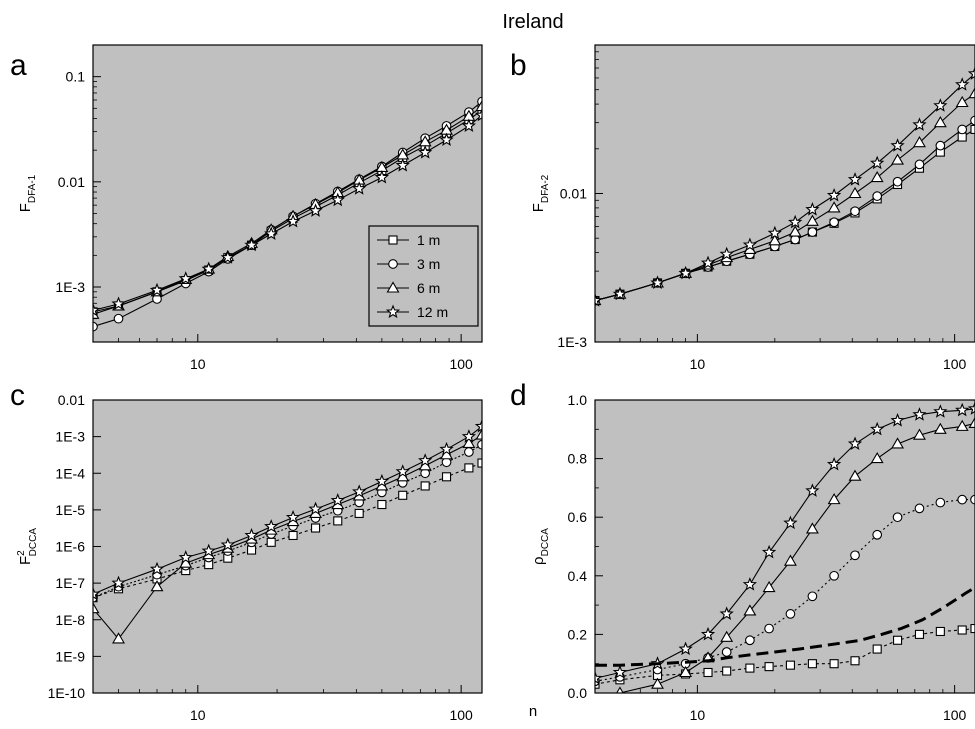  Describe the element at coordinates (518, 395) in the screenshot. I see `panel-label: d` at that location.